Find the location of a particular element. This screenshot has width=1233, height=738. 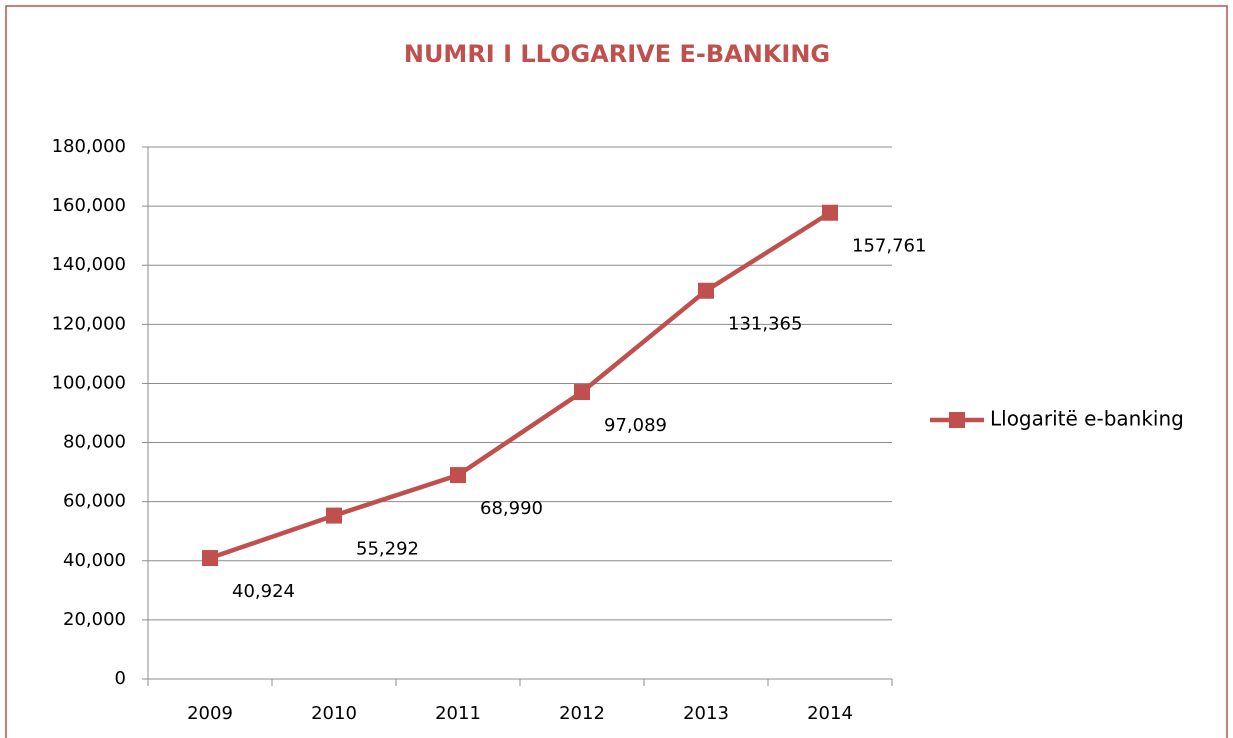

legend-label: Llogaritë e-banking is located at coordinates (1087, 419).